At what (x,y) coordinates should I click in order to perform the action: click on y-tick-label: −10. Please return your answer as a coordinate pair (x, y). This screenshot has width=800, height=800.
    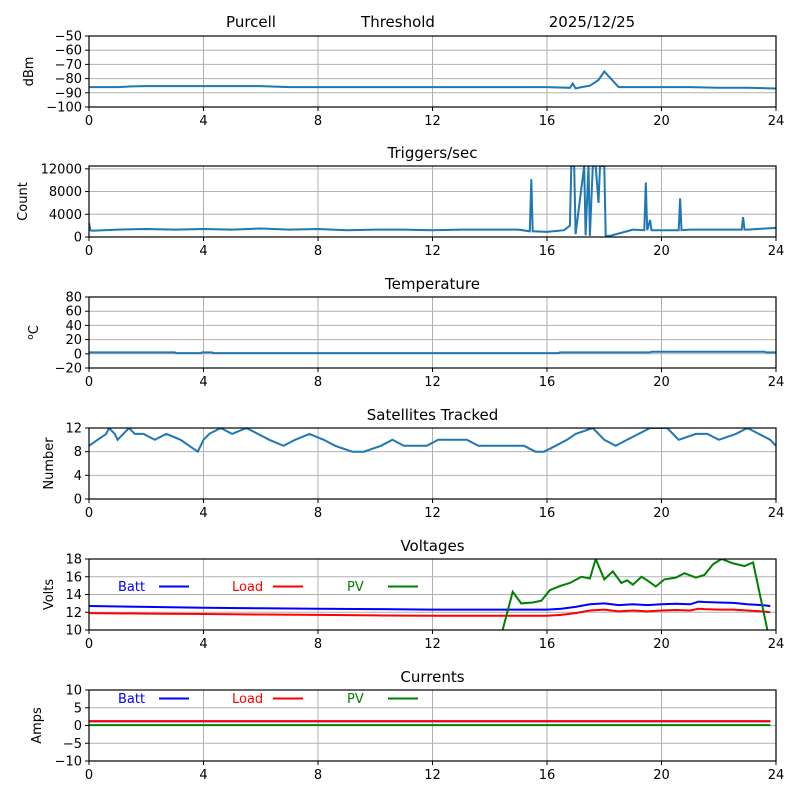
    Looking at the image, I should click on (68, 762).